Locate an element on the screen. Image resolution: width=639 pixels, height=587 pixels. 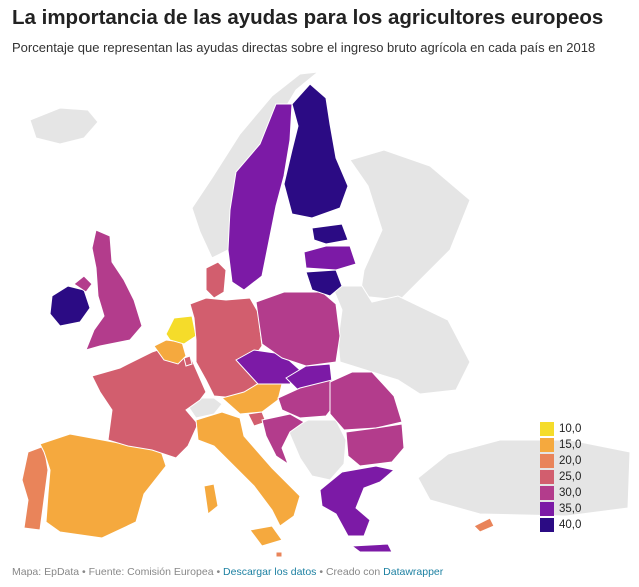
legend-item: 40,0 is located at coordinates (560, 525).